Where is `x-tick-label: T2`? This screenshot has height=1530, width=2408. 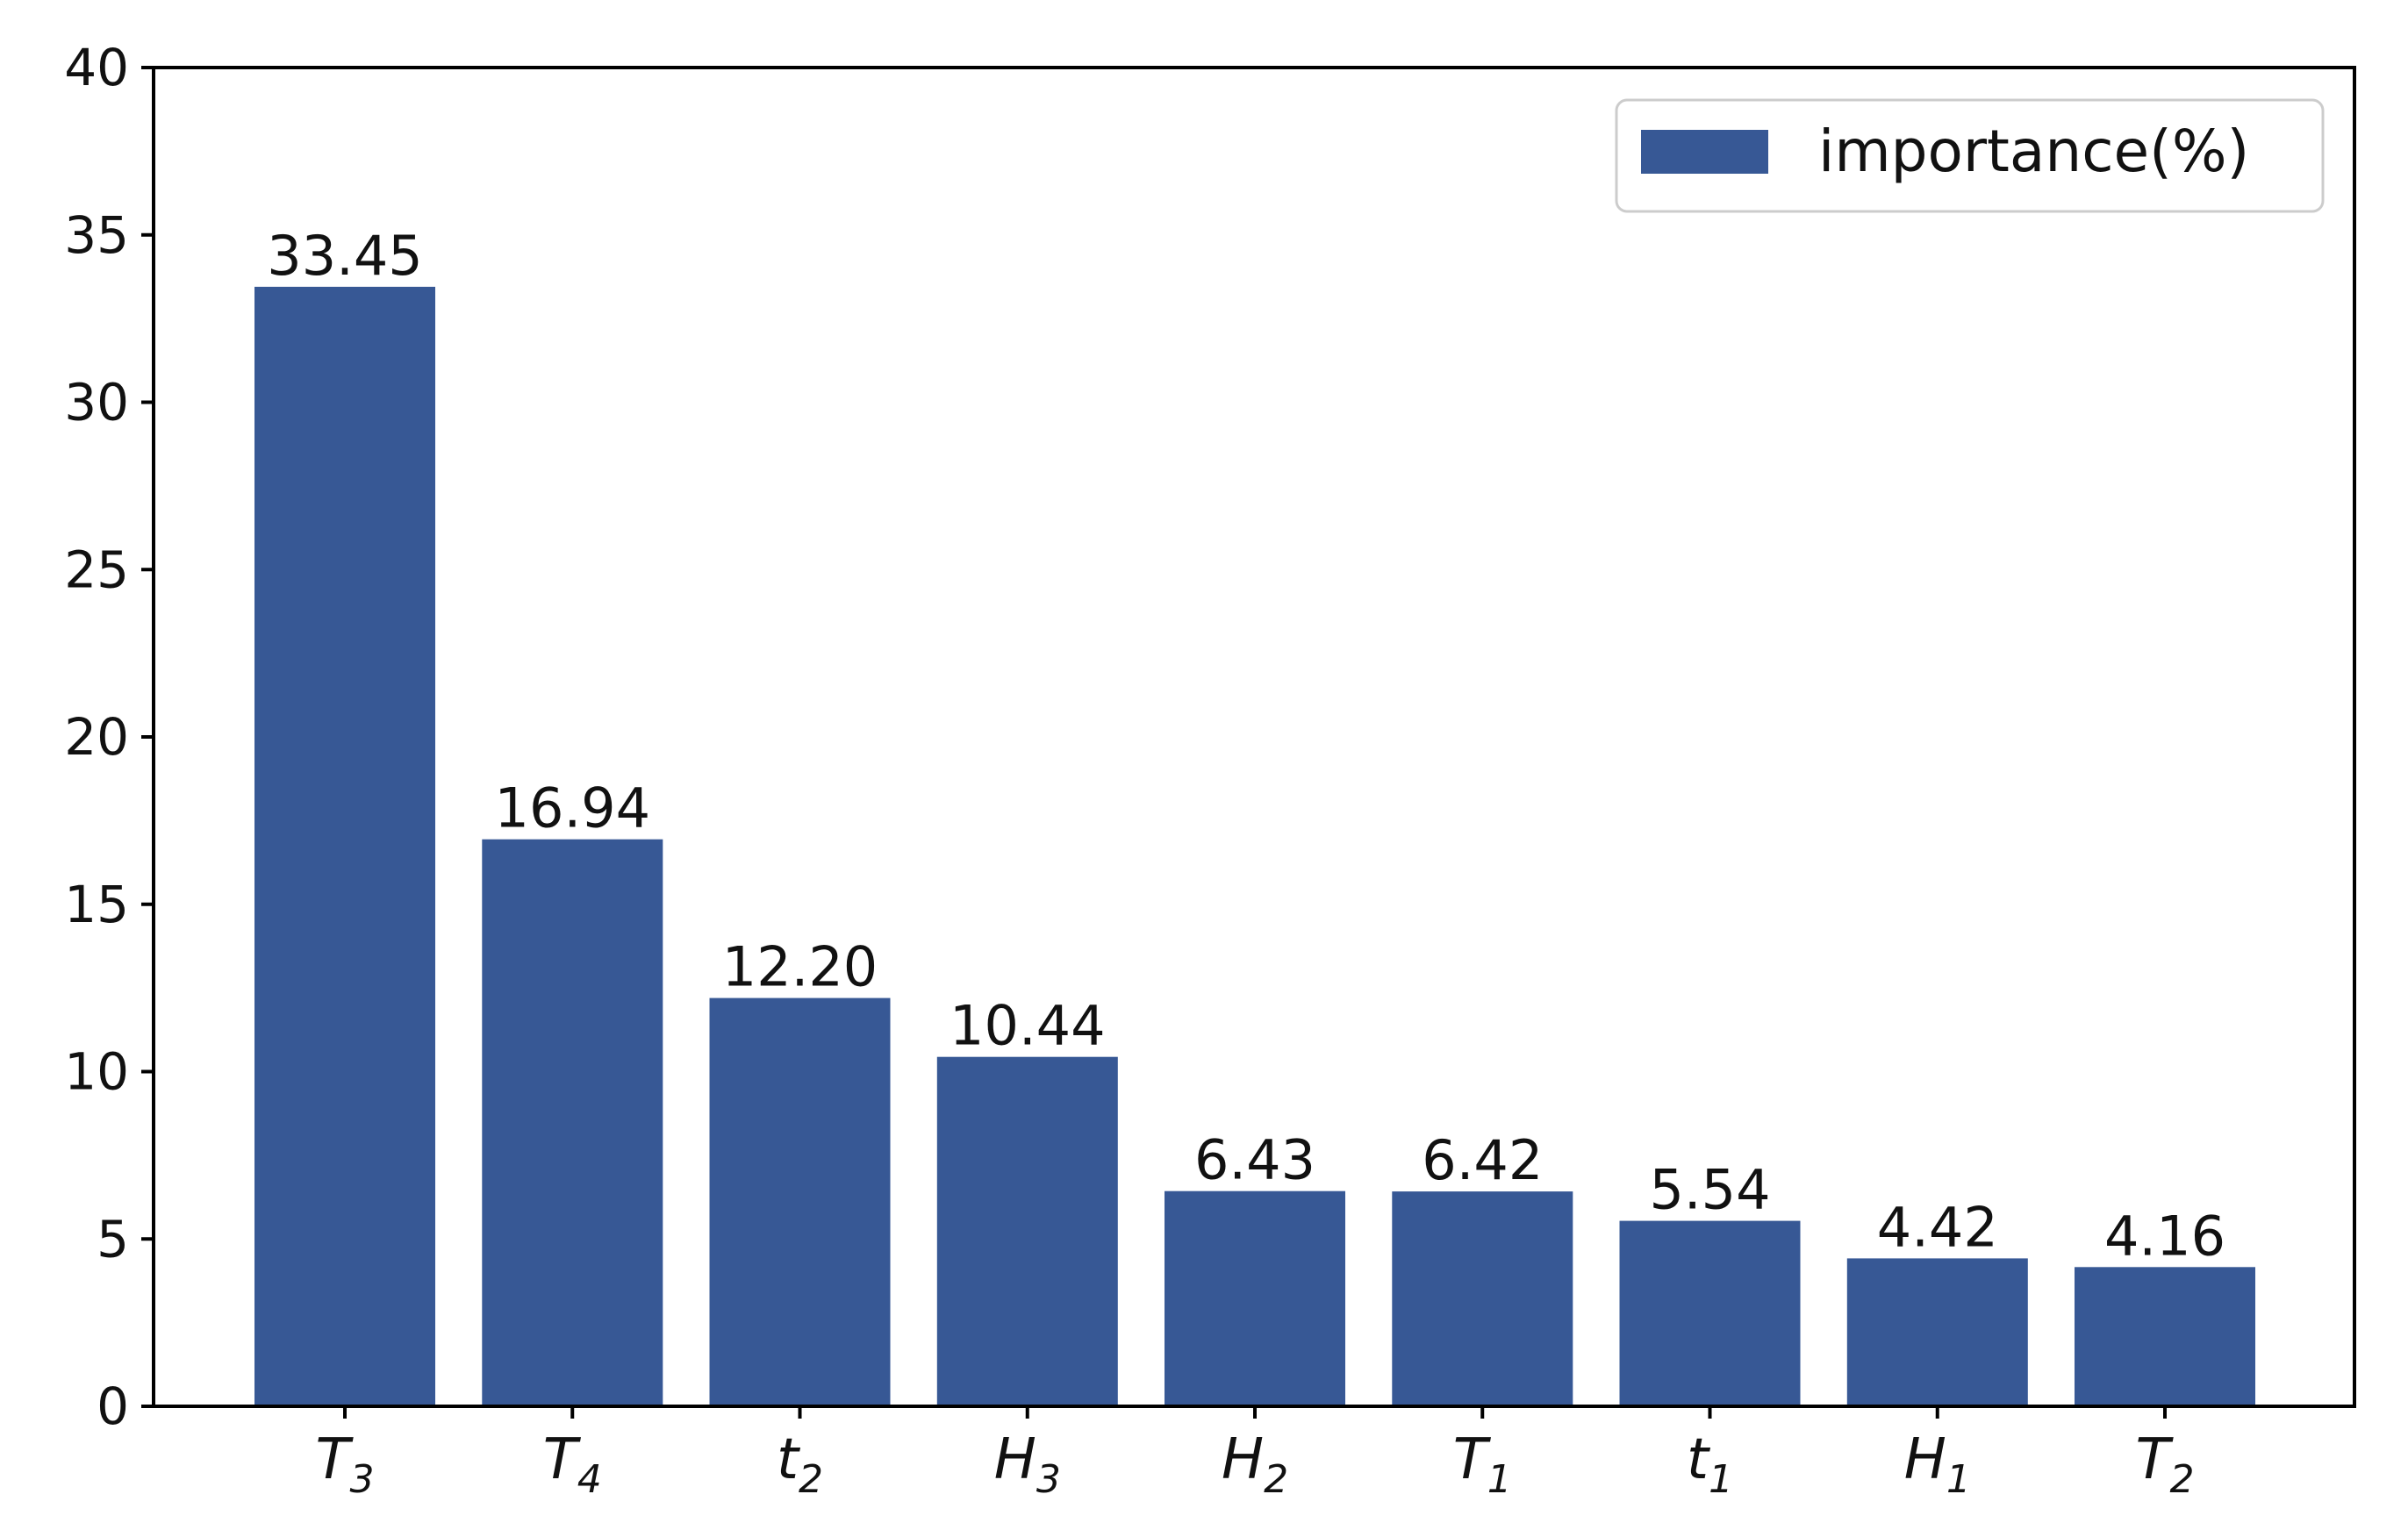
x-tick-label: T2 is located at coordinates (2164, 1464).